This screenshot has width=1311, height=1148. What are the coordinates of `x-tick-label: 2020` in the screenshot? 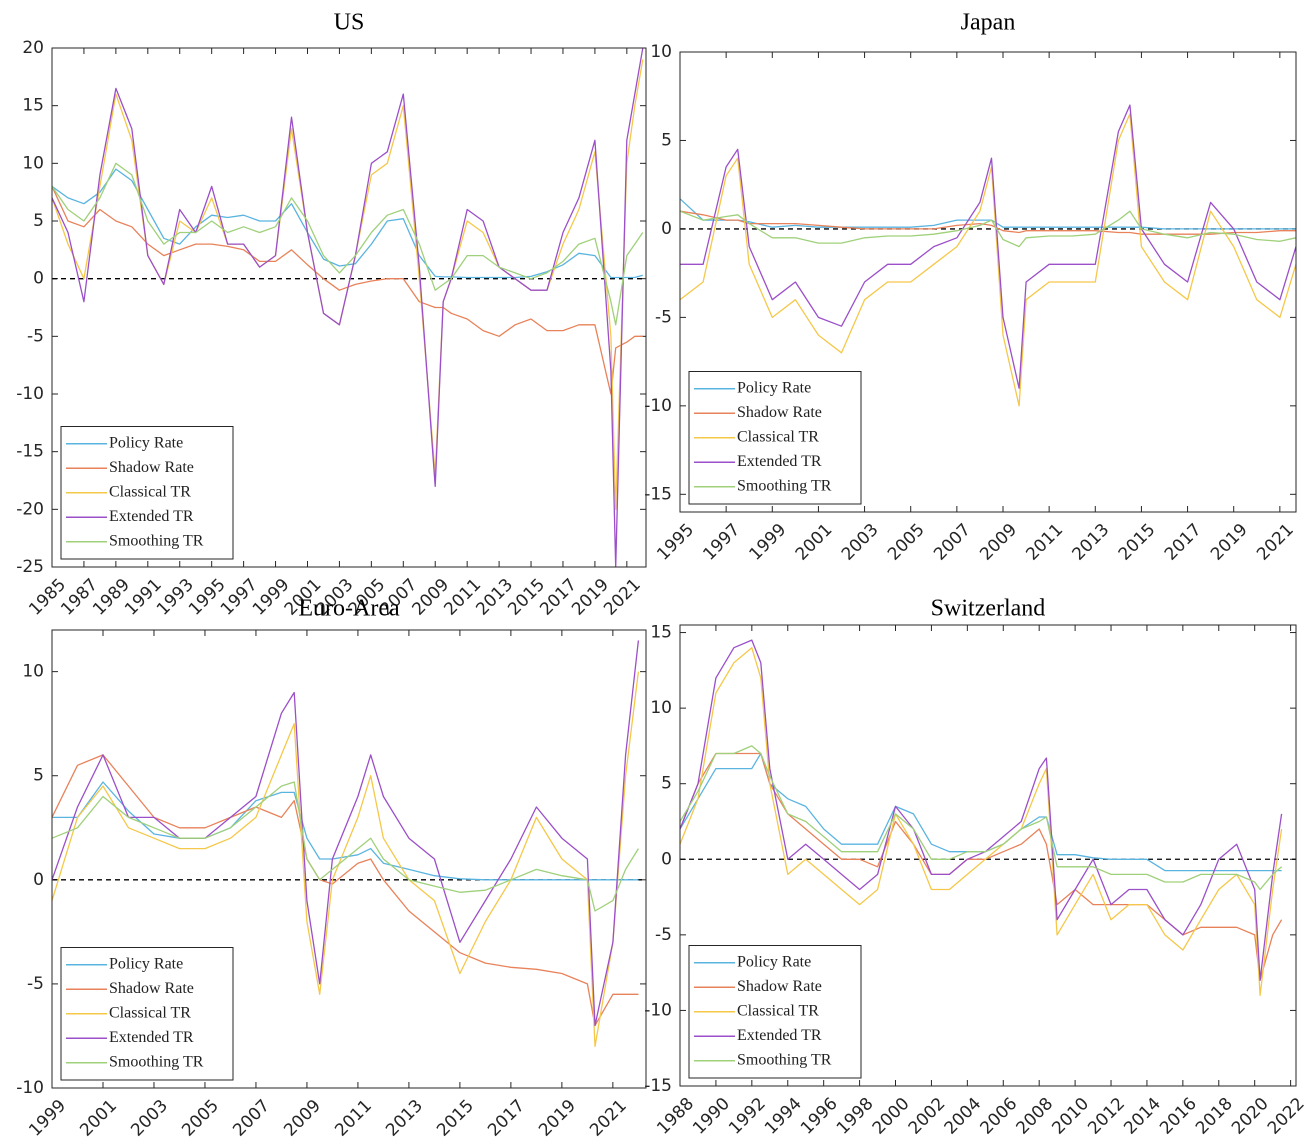 It's located at (1250, 1116).